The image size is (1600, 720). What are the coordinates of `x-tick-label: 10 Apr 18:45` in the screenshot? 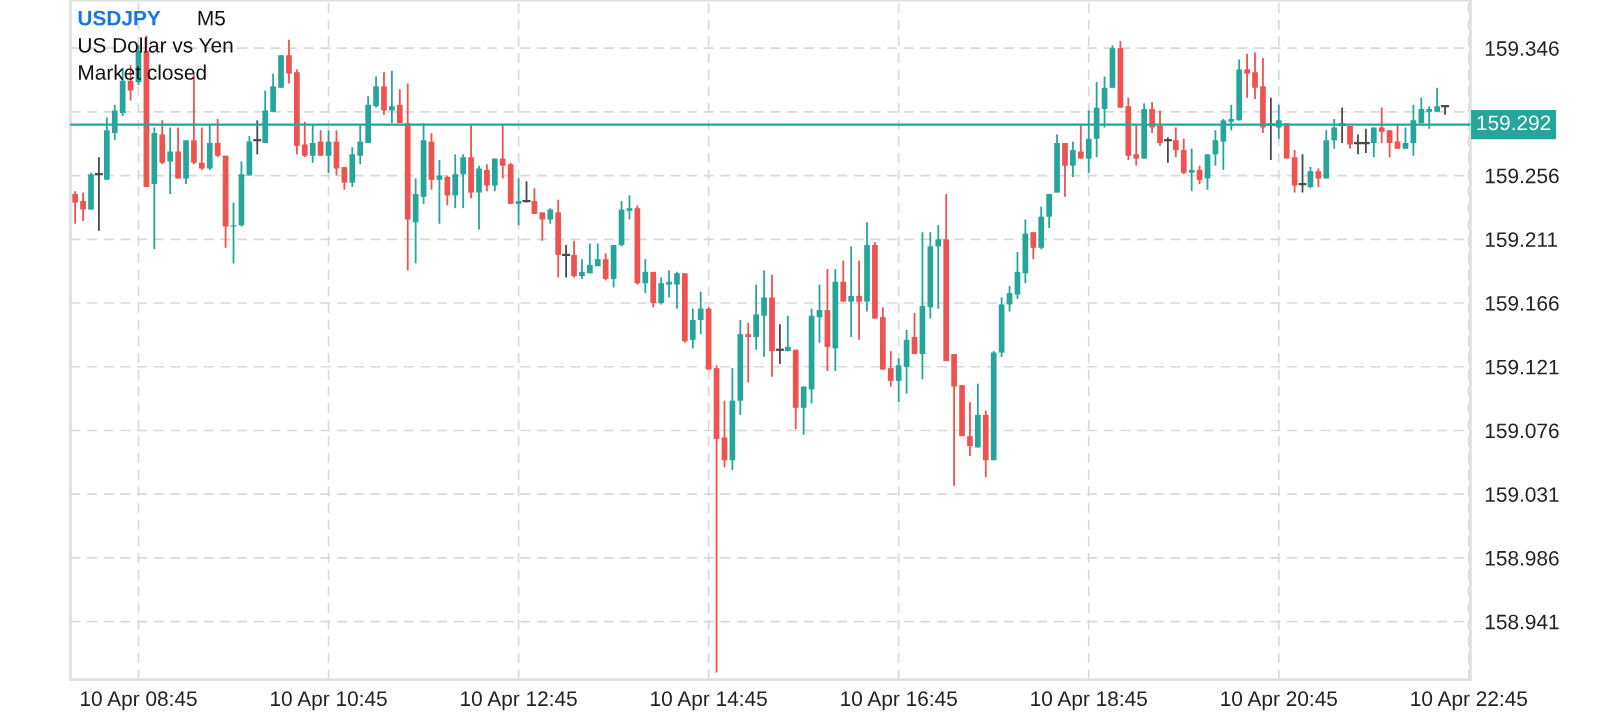 It's located at (1089, 701).